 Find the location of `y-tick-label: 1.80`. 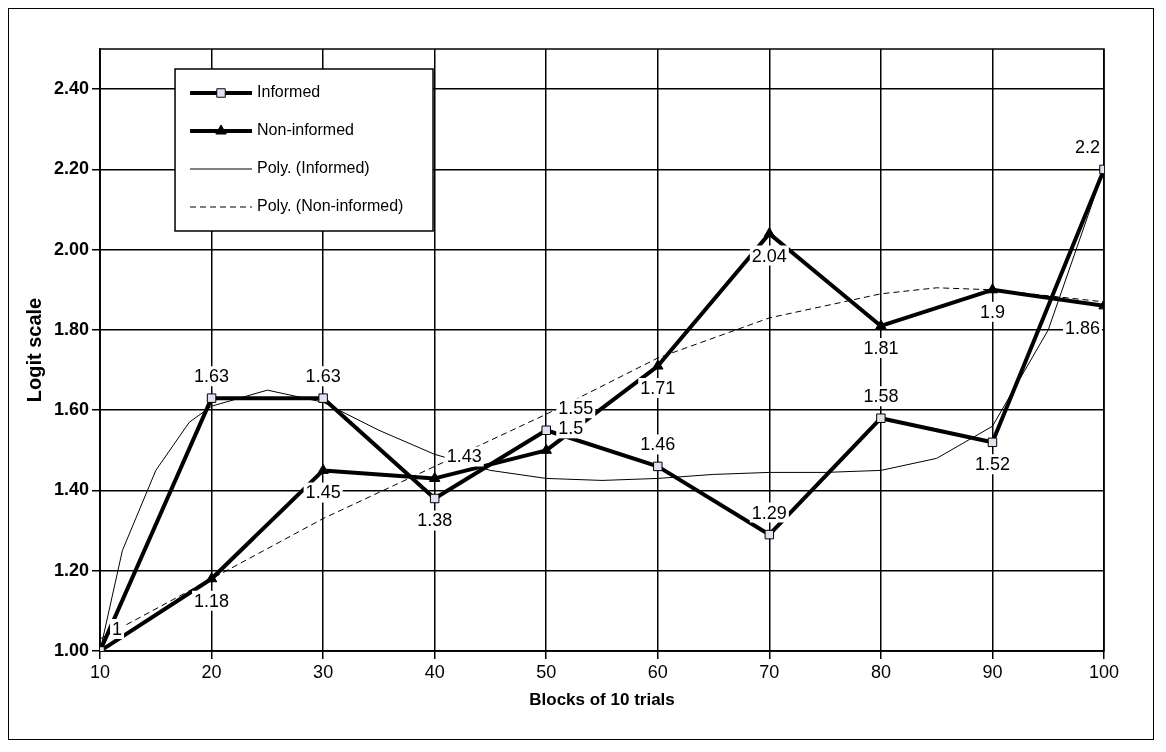

y-tick-label: 1.80 is located at coordinates (71, 328).